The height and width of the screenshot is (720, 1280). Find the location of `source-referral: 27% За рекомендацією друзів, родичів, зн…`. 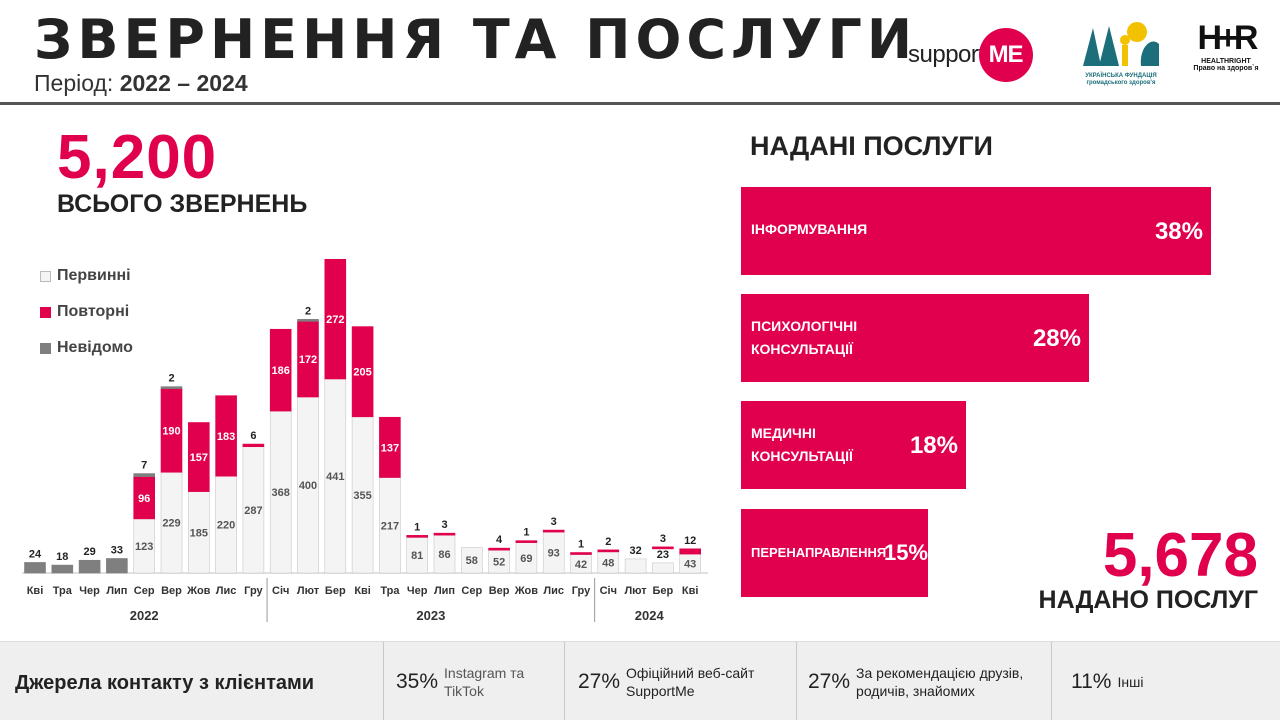

source-referral: 27% За рекомендацією друзів, родичів, зн… is located at coordinates (915, 681).